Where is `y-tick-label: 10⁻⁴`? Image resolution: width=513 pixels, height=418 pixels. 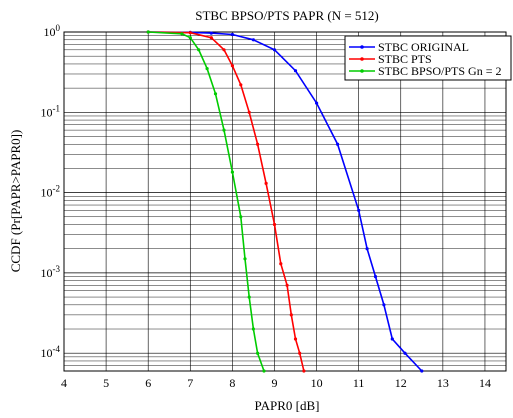 y-tick-label: 10⁻⁴ is located at coordinates (51, 352).